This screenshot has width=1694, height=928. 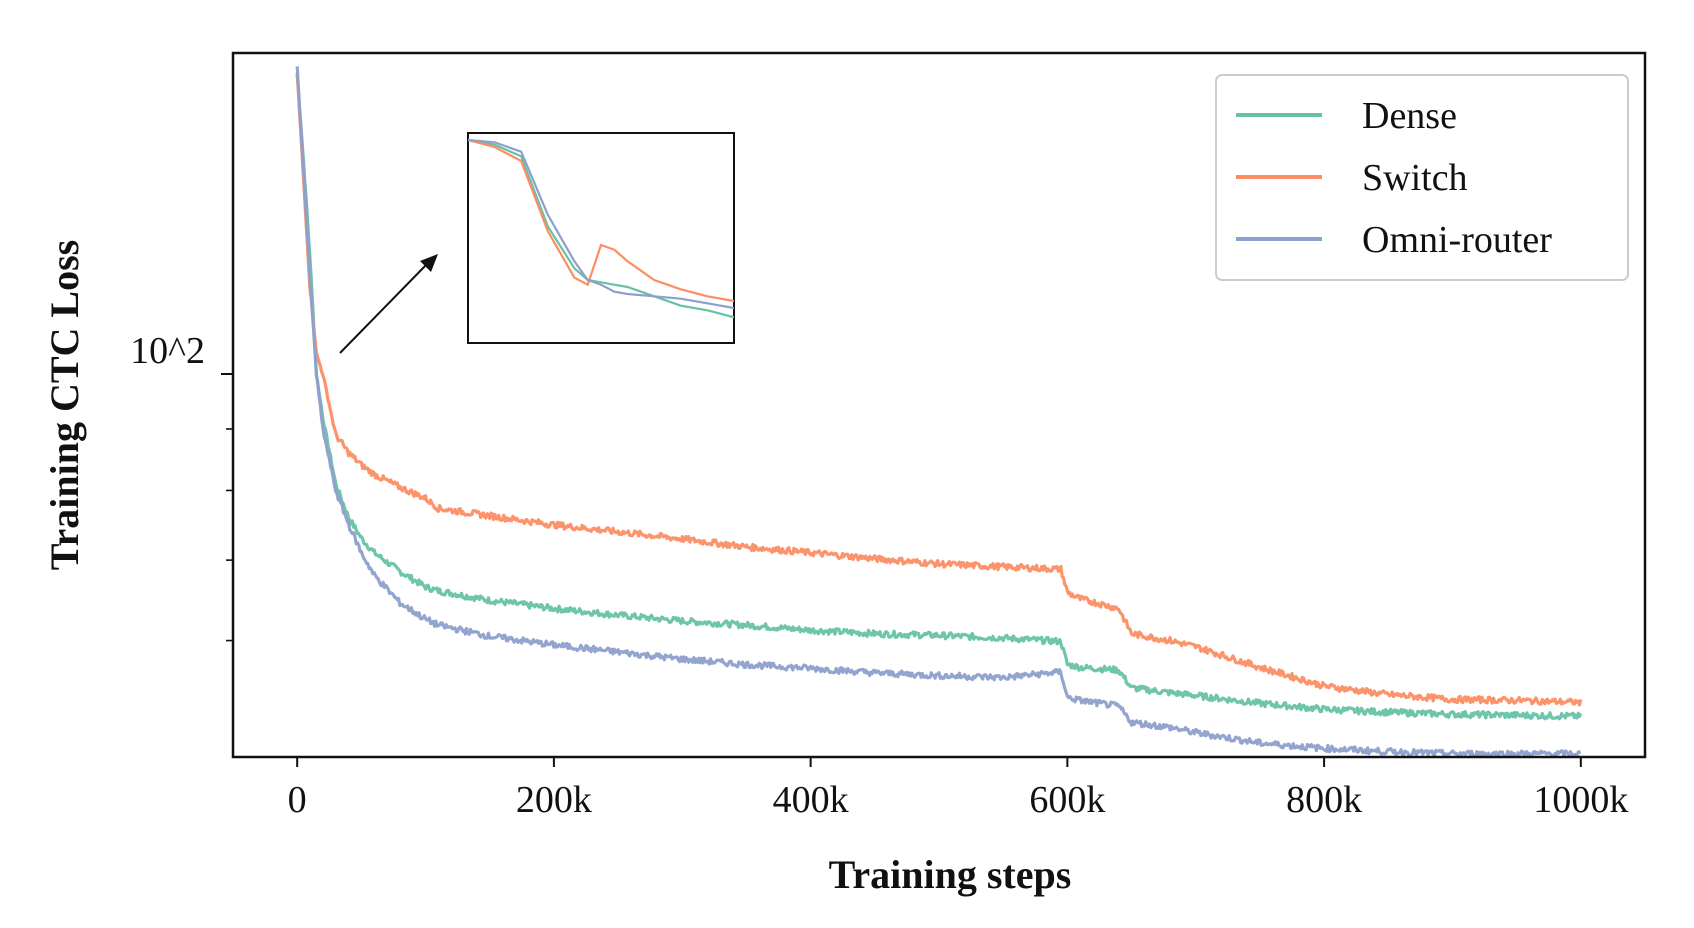 I want to click on inset-line-dense, so click(x=601, y=228).